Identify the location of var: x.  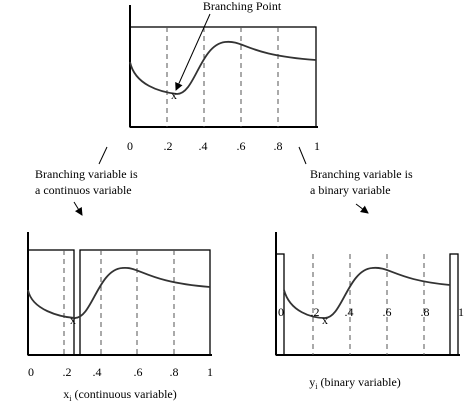
(66, 394).